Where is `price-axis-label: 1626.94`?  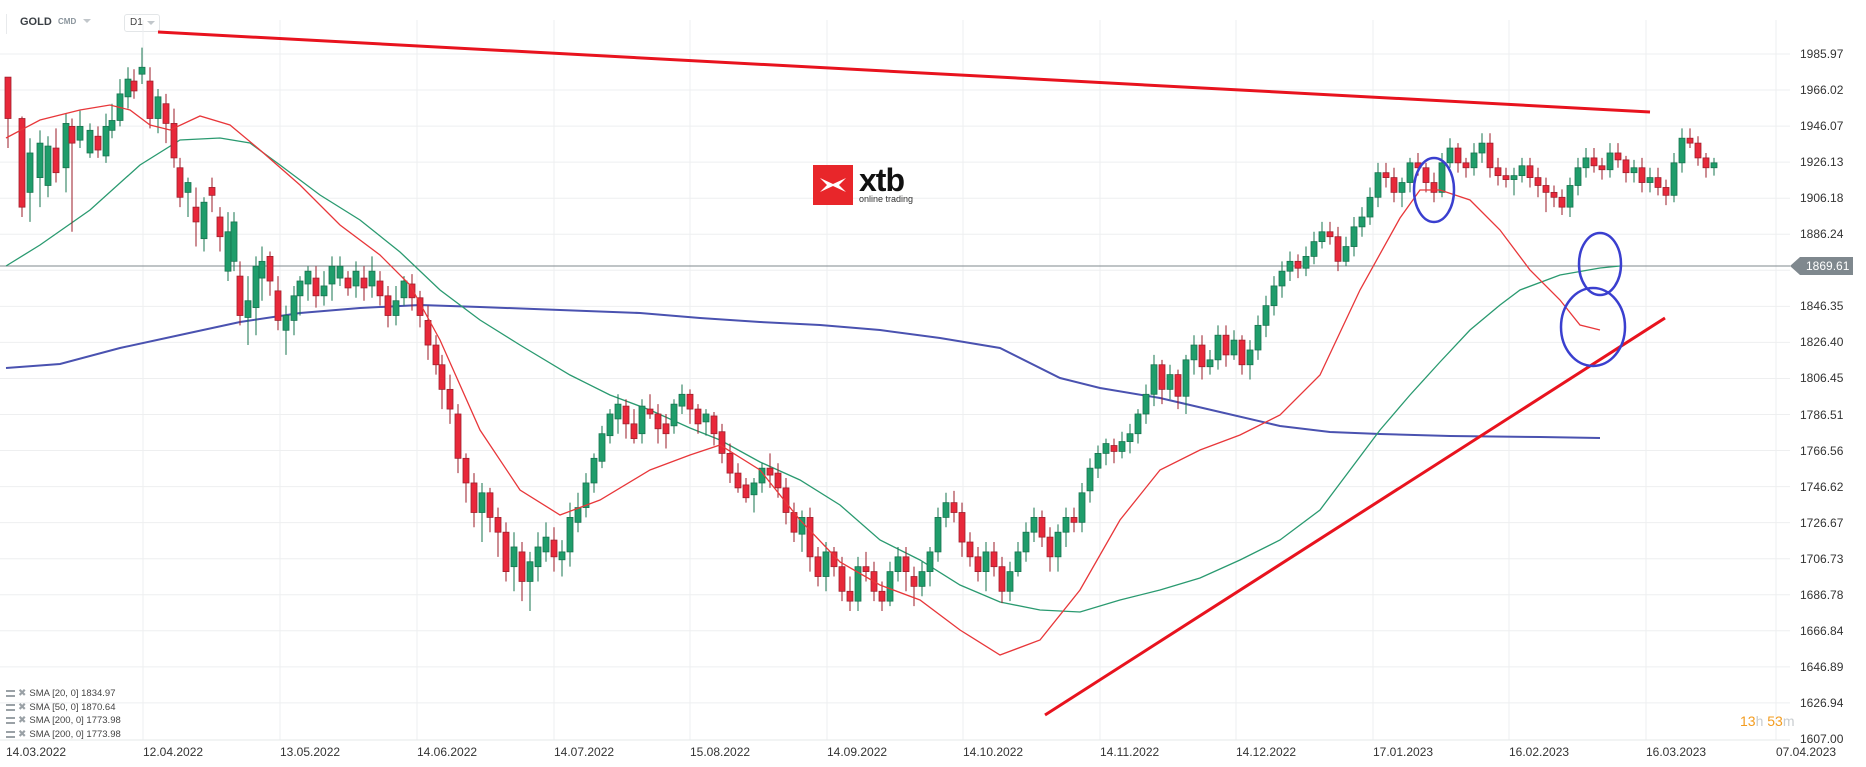 price-axis-label: 1626.94 is located at coordinates (1822, 702).